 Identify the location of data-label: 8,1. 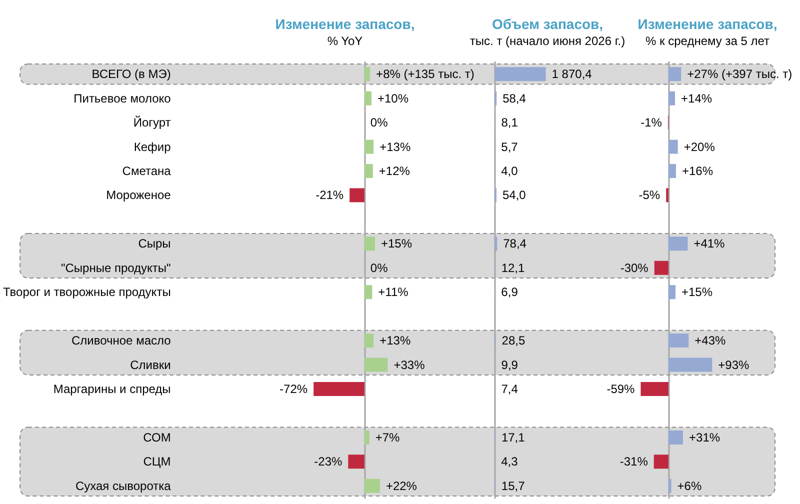
(509, 123).